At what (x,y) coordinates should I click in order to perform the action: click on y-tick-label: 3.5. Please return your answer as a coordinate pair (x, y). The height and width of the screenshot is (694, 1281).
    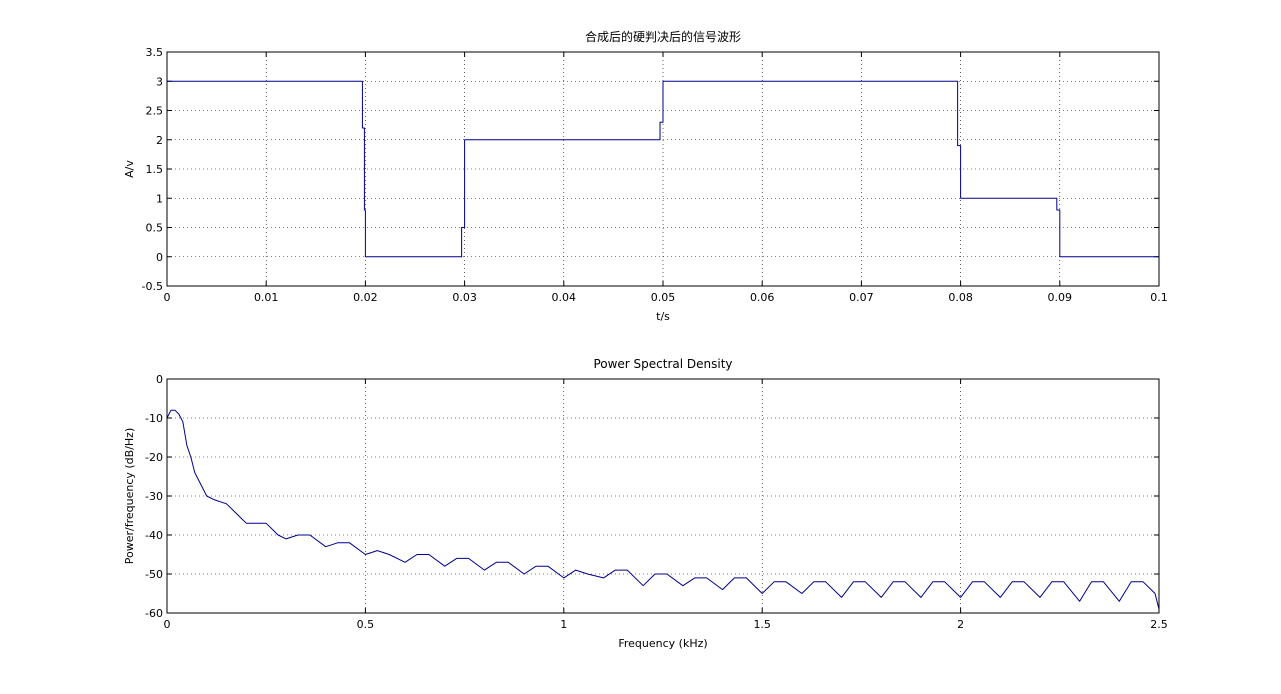
    Looking at the image, I should click on (155, 52).